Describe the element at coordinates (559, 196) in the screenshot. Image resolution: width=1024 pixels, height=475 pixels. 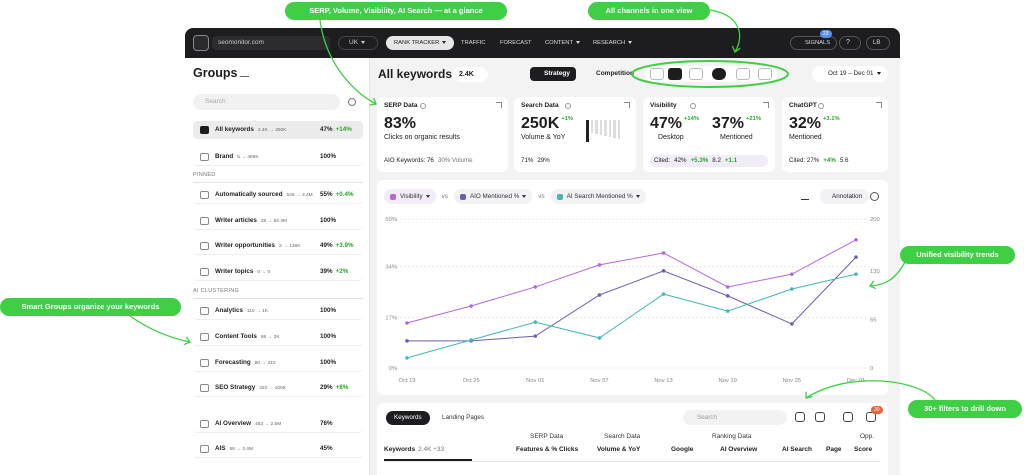
I see `series-icon` at that location.